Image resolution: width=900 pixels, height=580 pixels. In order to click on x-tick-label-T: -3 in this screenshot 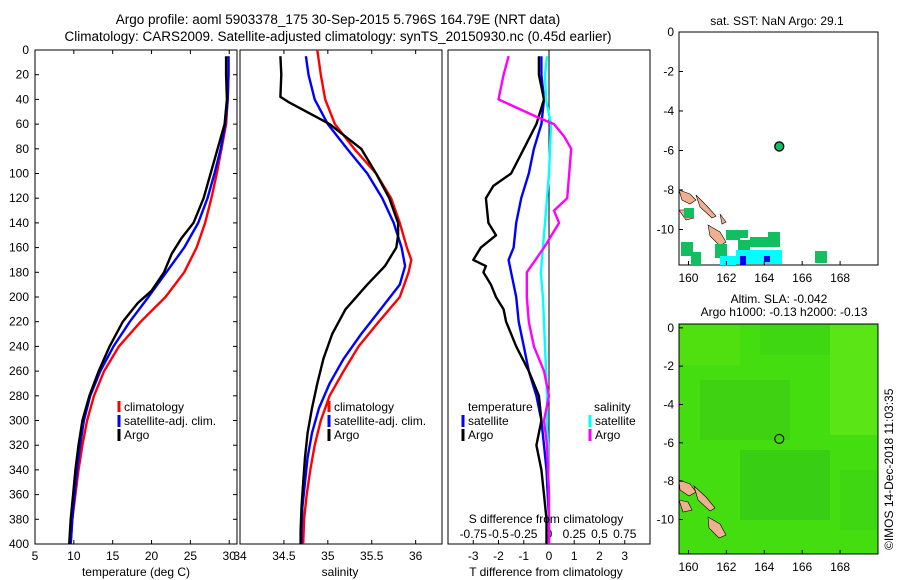, I will do `click(473, 556)`.